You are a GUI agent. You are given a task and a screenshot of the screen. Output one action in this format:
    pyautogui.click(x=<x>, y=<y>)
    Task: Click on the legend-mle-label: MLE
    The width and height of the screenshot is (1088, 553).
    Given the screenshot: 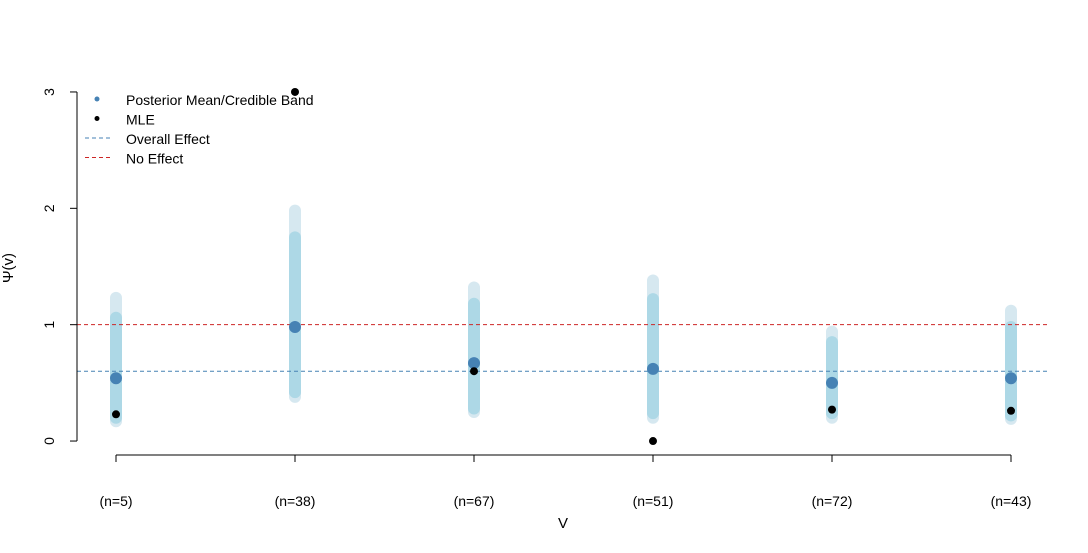 What is the action you would take?
    pyautogui.click(x=140, y=120)
    